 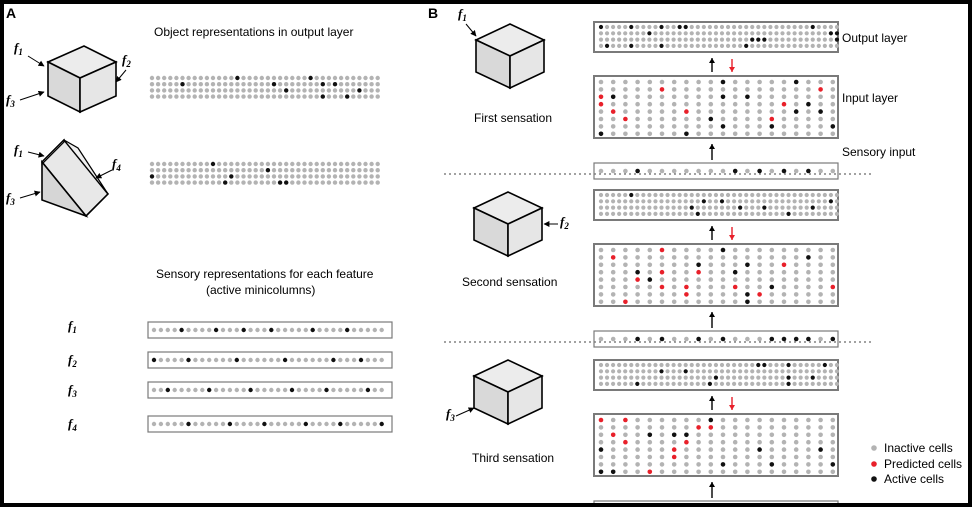 What do you see at coordinates (18, 48) in the screenshot?
I see `svg-text: f1` at bounding box center [18, 48].